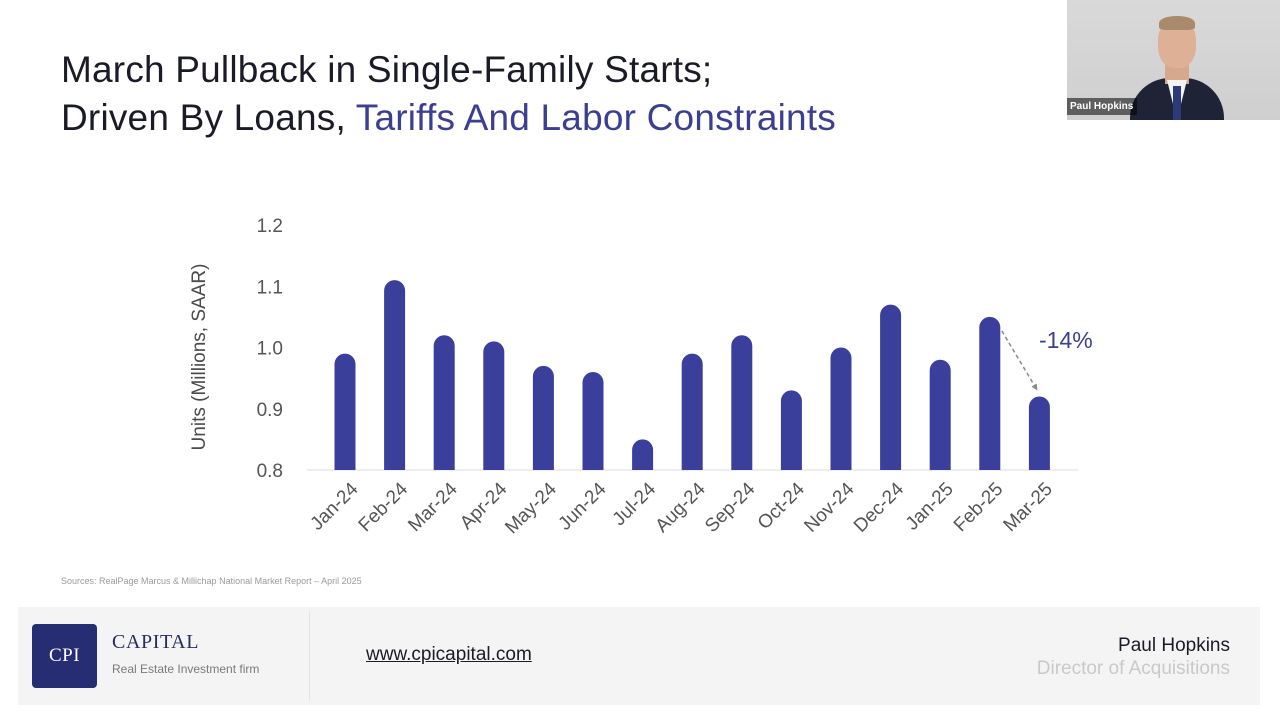  Describe the element at coordinates (270, 410) in the screenshot. I see `y-tick-label: 0.9` at that location.